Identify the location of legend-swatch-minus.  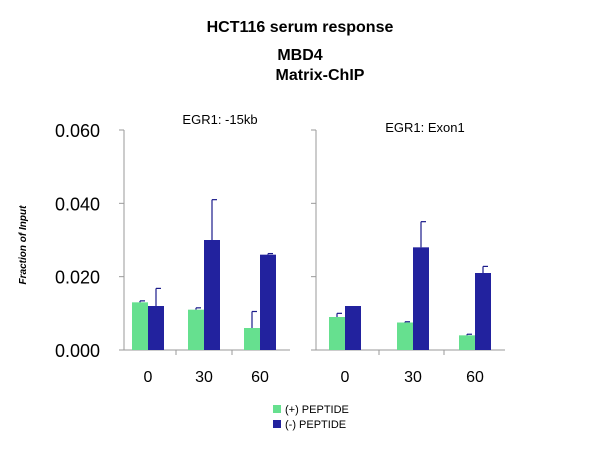
(277, 424).